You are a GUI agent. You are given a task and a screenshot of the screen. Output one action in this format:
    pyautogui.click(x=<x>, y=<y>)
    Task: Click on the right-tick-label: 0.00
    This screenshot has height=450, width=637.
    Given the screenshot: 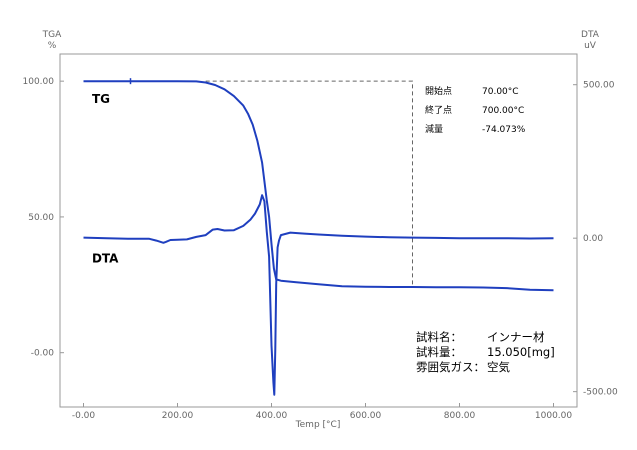 What is the action you would take?
    pyautogui.click(x=593, y=239)
    